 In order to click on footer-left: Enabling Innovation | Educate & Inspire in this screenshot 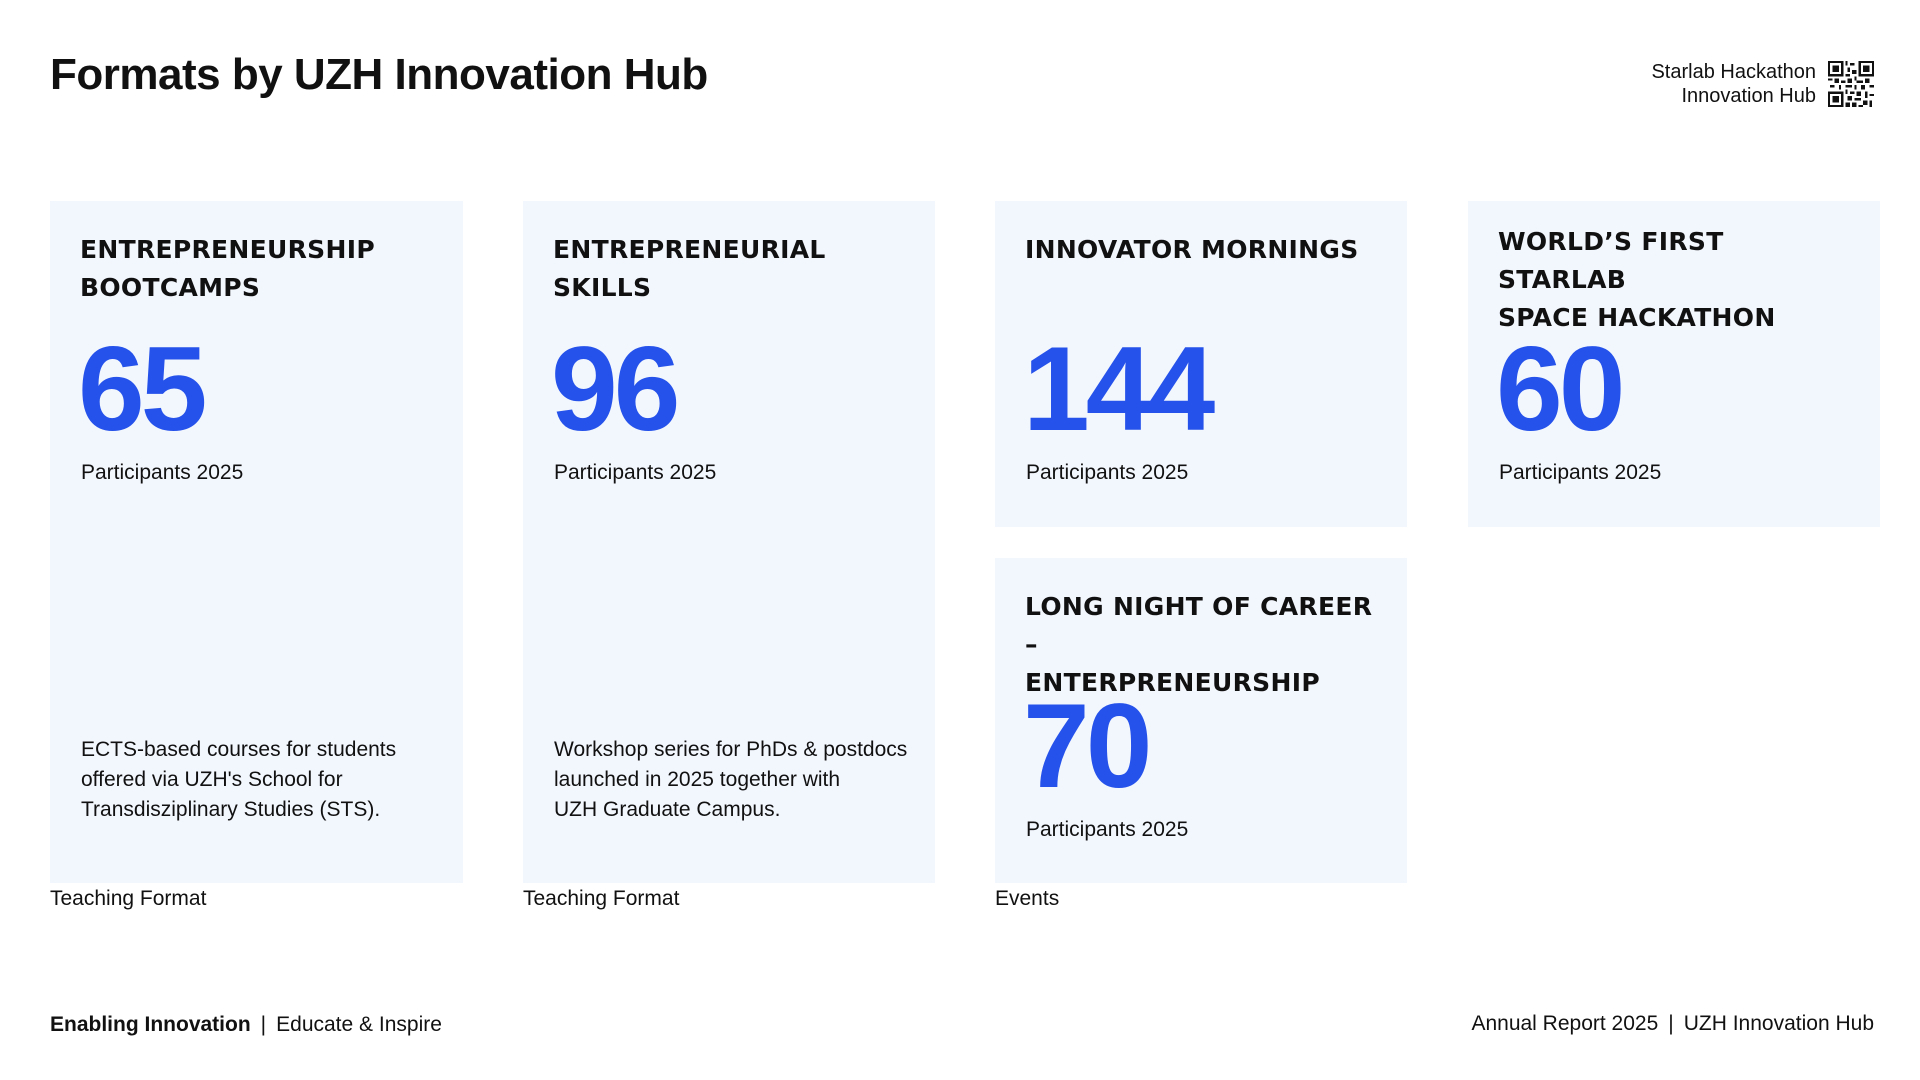, I will do `click(246, 1025)`.